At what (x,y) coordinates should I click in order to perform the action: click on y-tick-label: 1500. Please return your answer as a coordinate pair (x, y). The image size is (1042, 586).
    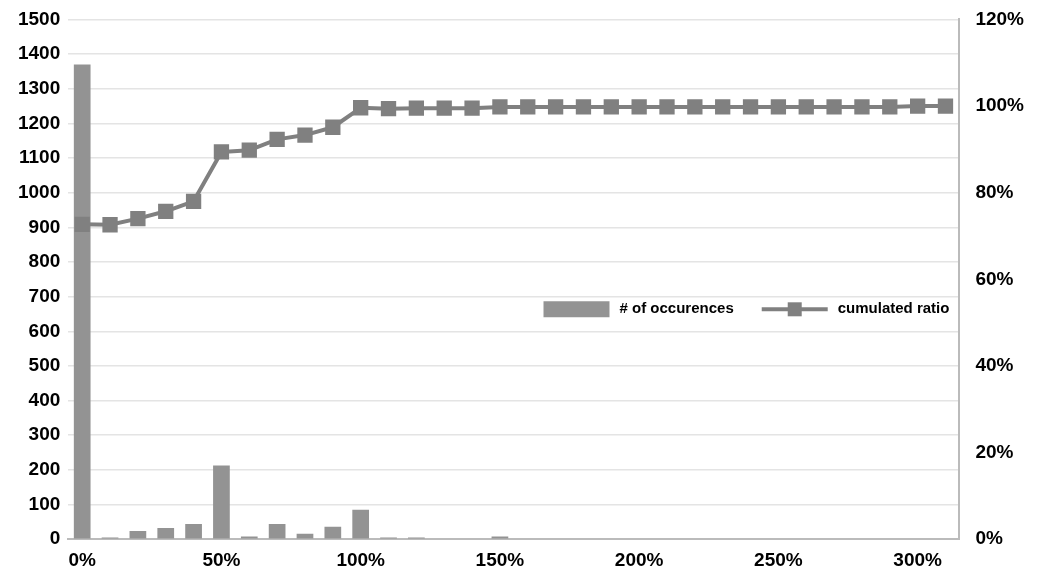
    Looking at the image, I should click on (39, 18).